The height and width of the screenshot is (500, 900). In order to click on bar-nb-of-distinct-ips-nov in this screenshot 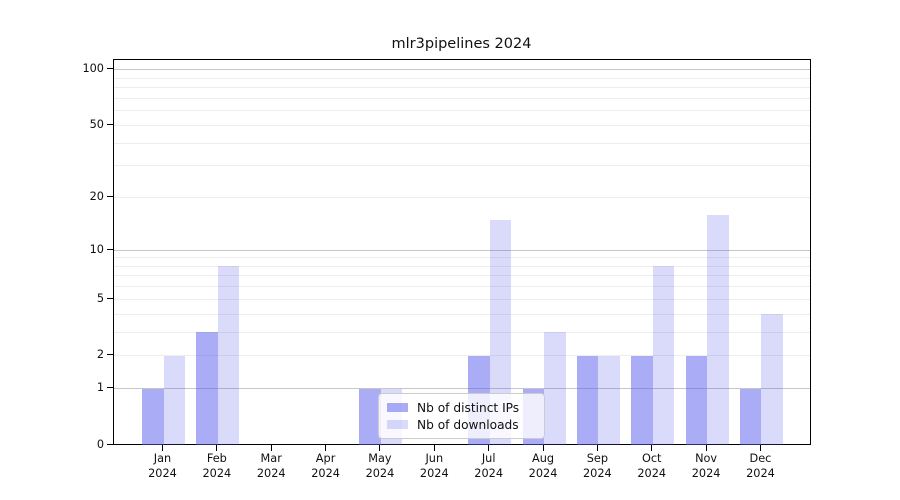, I will do `click(696, 400)`.